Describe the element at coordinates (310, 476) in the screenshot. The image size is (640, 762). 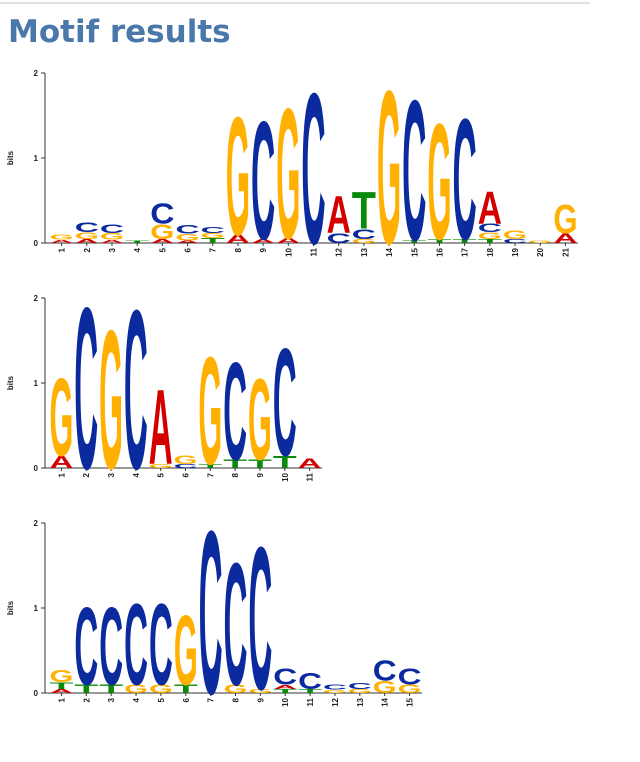
I see `x-tick-label: 11` at that location.